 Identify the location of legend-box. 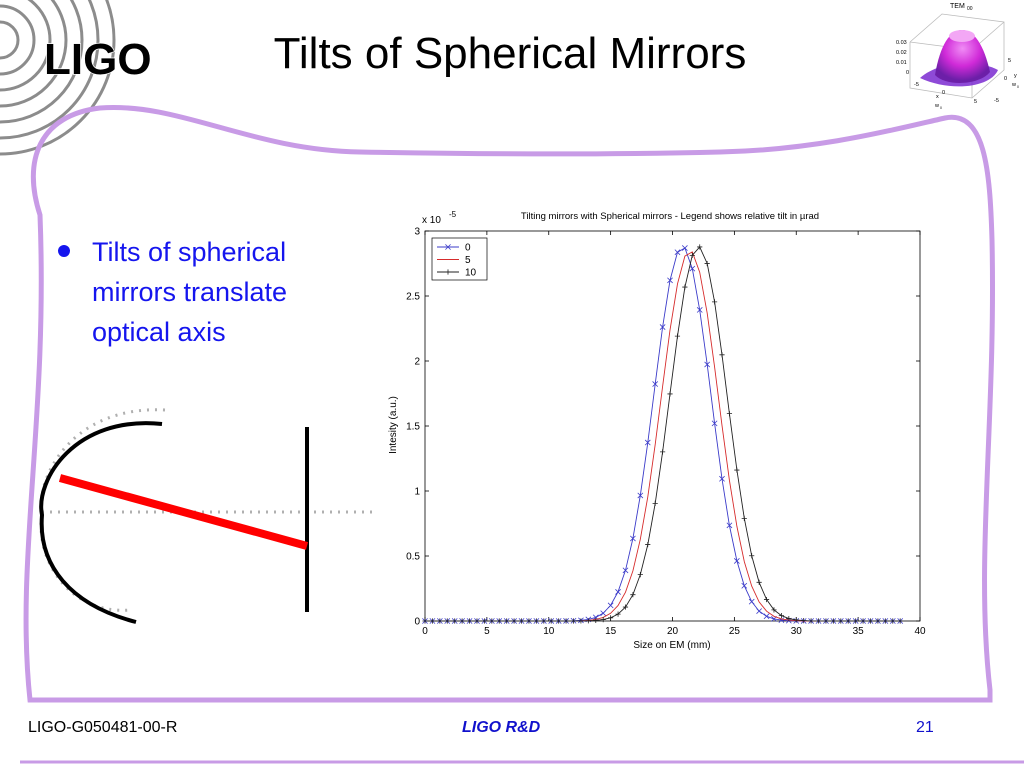
(459, 259).